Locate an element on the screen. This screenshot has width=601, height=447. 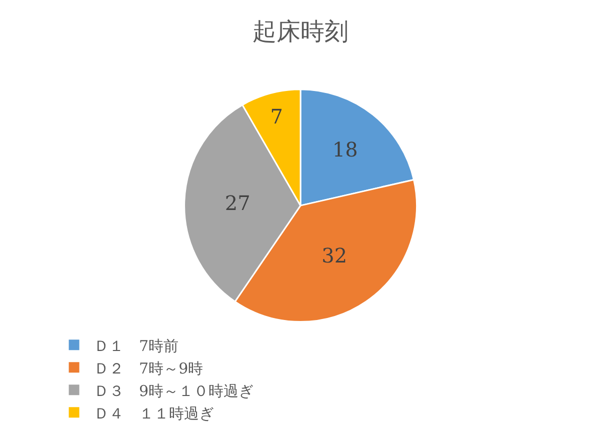
legend-label: Ｄ２ 7時～9時 is located at coordinates (149, 368).